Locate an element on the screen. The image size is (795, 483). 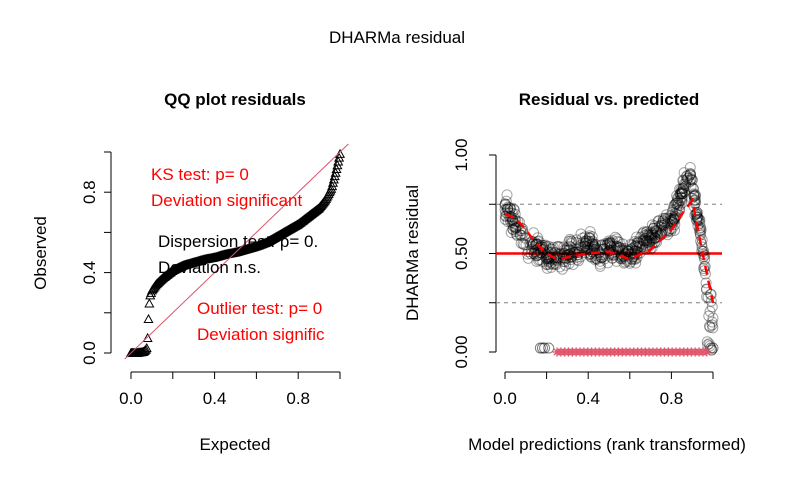
residual-y-tick-label: 1.00 is located at coordinates (461, 154).